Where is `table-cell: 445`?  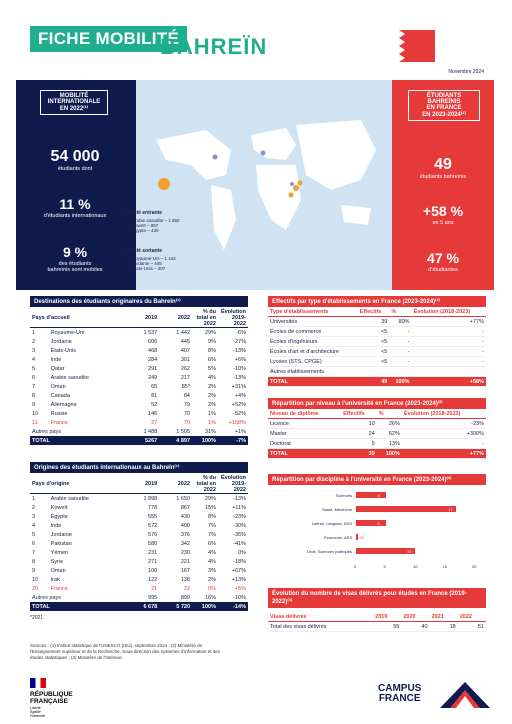 table-cell: 445 is located at coordinates (185, 341).